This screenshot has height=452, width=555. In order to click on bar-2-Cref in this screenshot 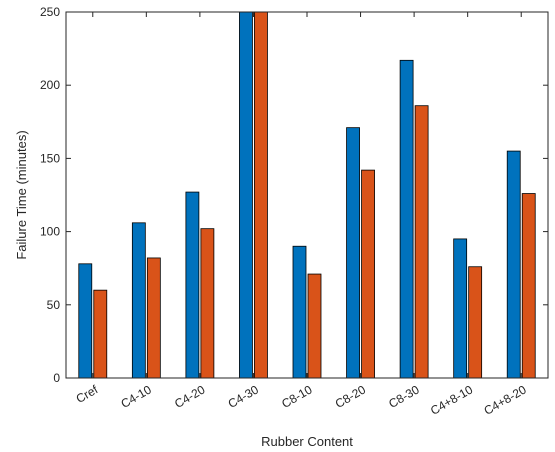, I will do `click(100, 334)`.